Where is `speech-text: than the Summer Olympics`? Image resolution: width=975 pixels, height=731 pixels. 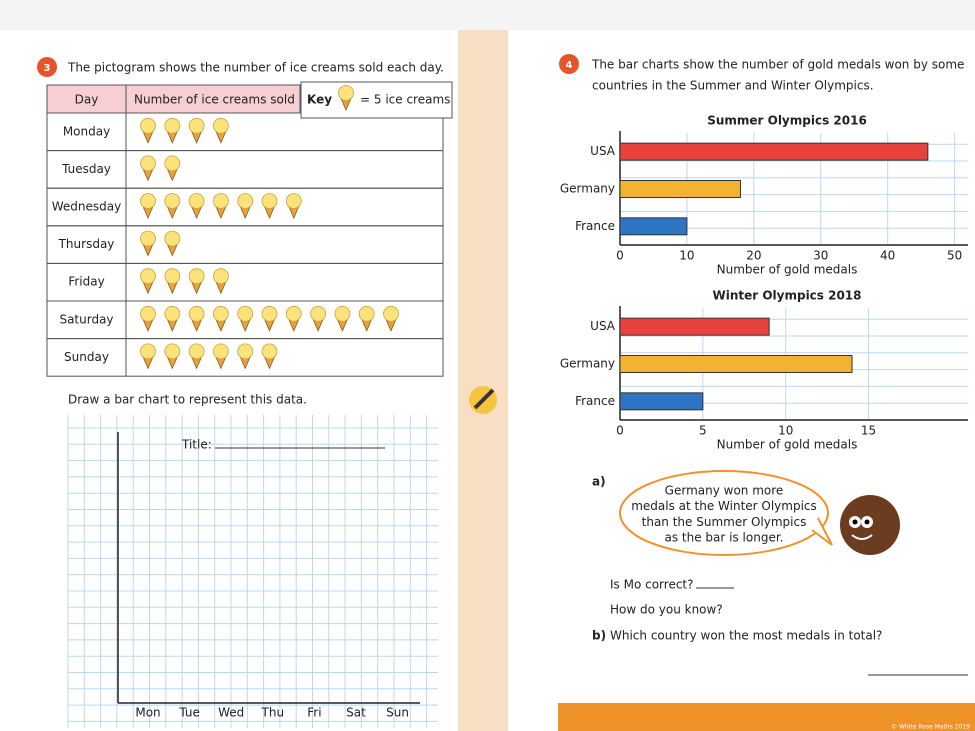
speech-text: than the Summer Olympics is located at coordinates (724, 522).